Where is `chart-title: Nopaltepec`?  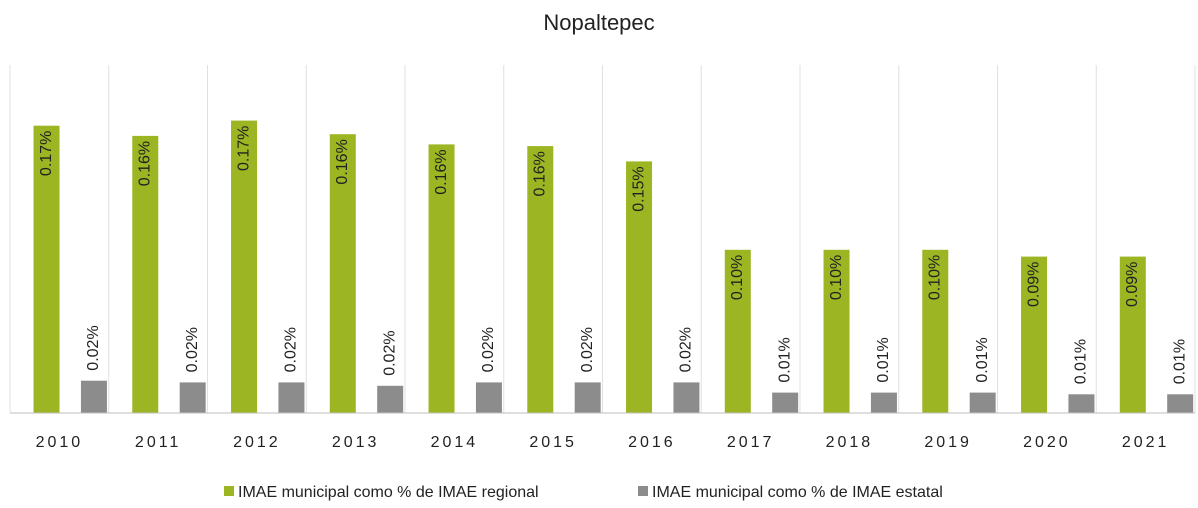 chart-title: Nopaltepec is located at coordinates (598, 22).